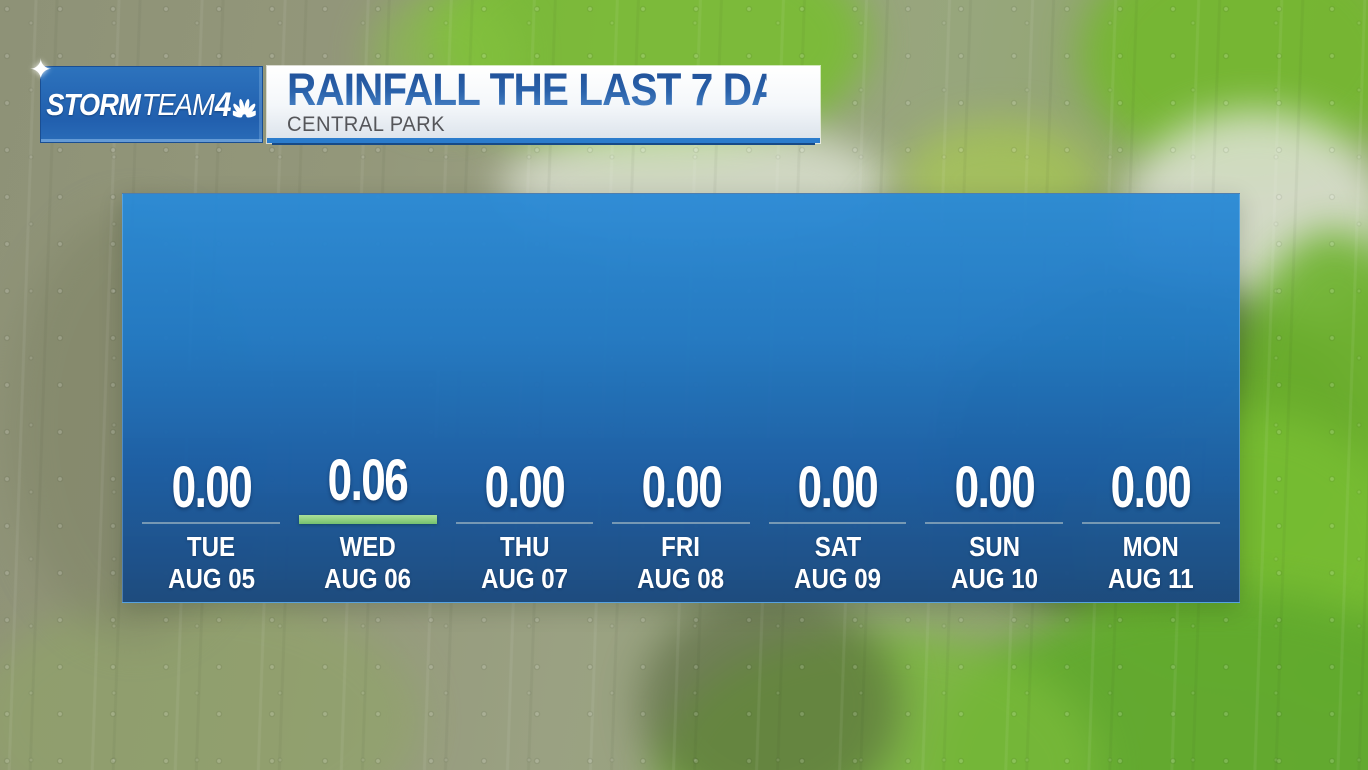  What do you see at coordinates (211, 547) in the screenshot?
I see `day-label: TUE` at bounding box center [211, 547].